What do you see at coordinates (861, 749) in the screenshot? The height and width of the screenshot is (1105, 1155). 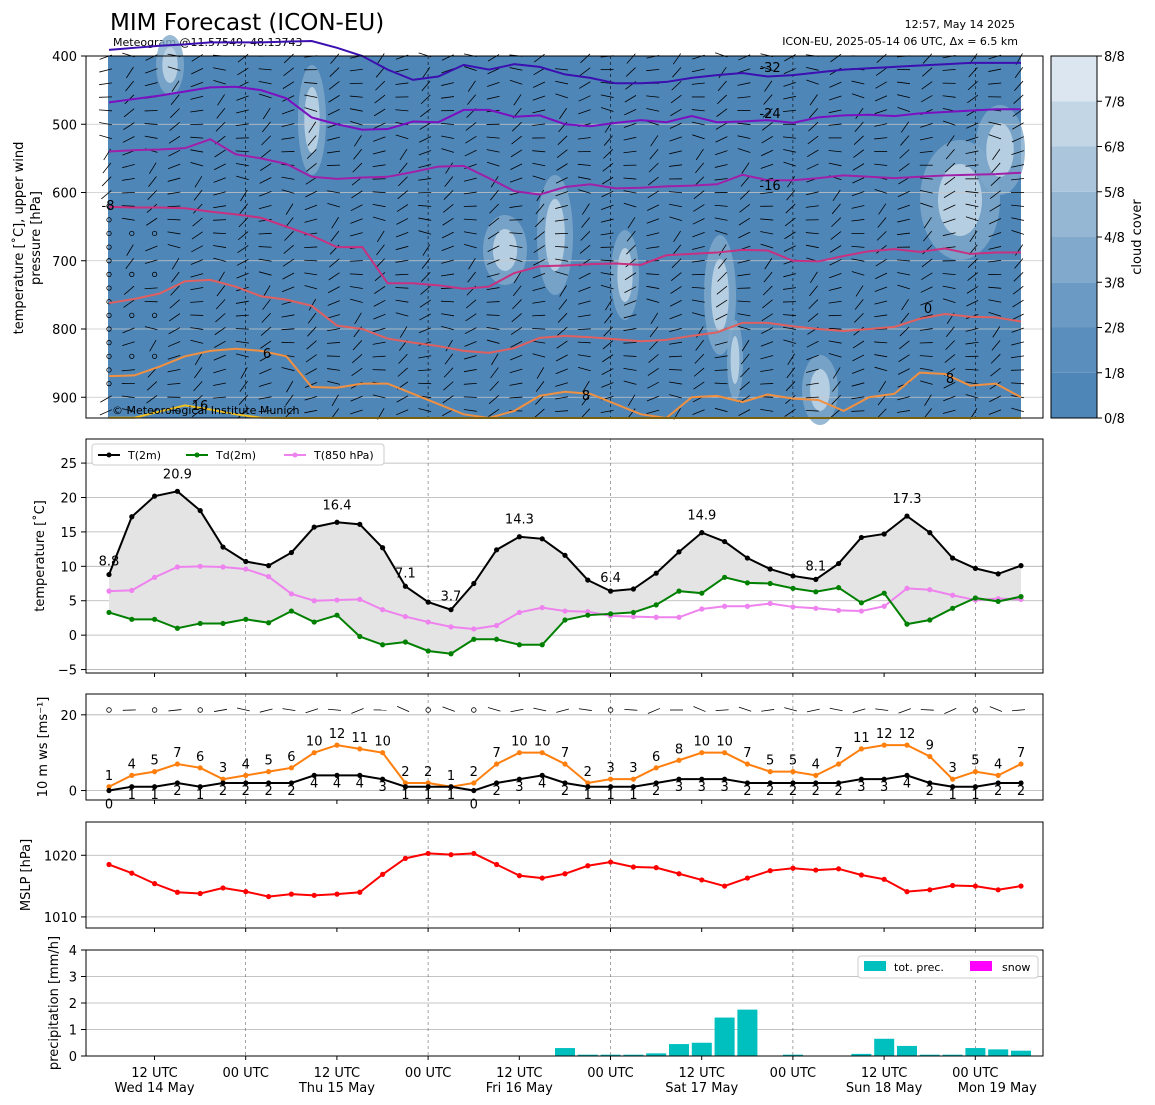 I see `gust-point` at bounding box center [861, 749].